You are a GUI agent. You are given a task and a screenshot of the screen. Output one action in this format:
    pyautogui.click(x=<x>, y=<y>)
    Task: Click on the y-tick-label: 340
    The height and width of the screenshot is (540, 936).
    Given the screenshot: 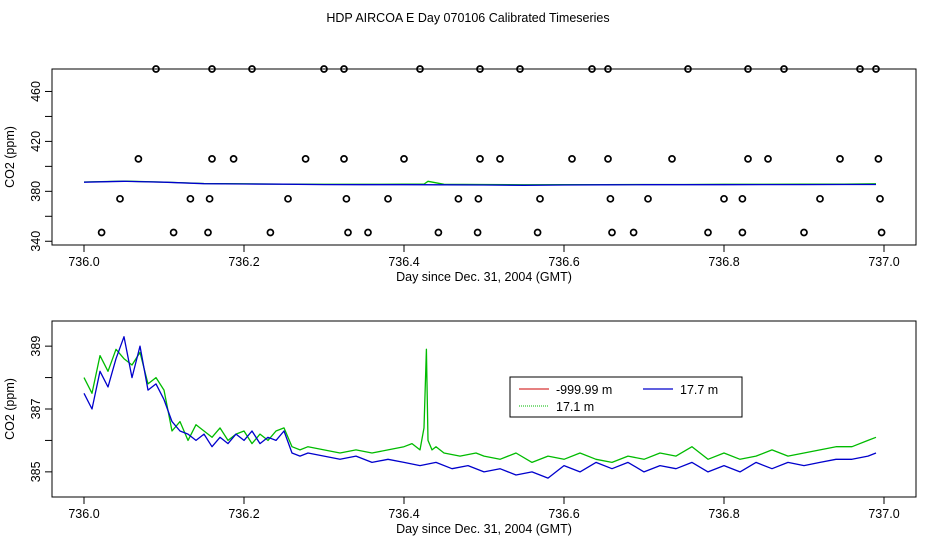 What is the action you would take?
    pyautogui.click(x=36, y=241)
    